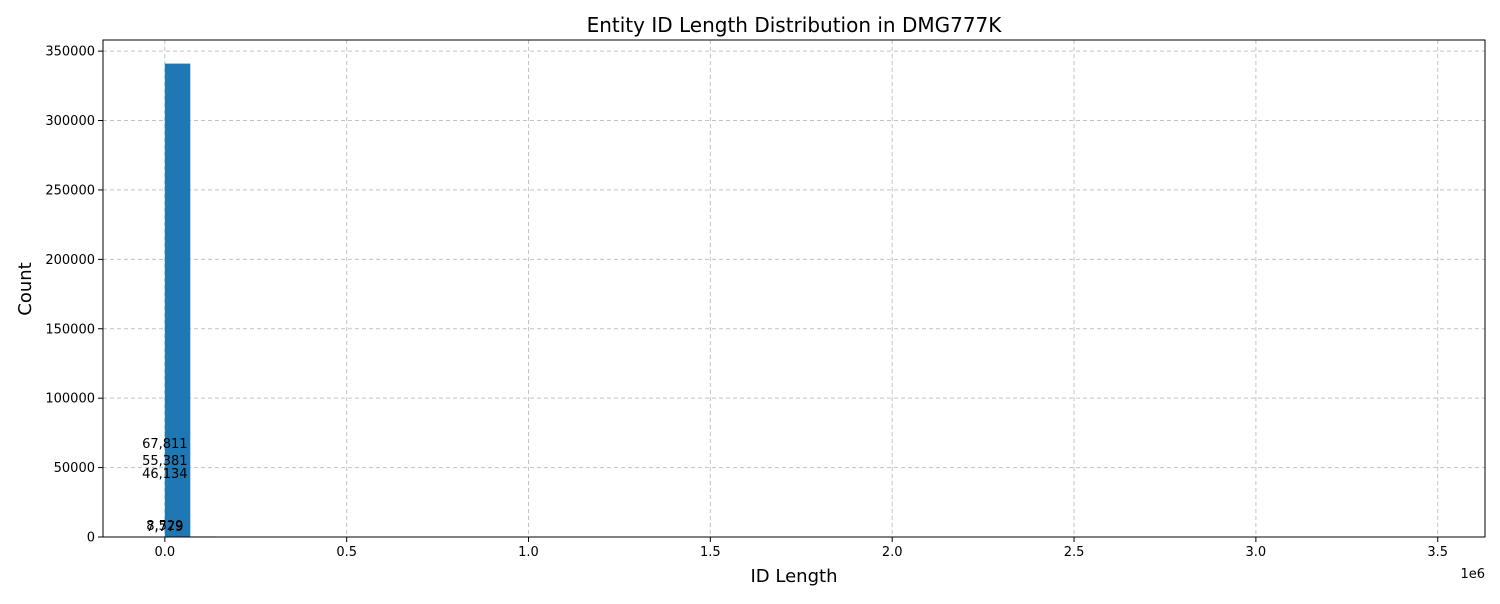  What do you see at coordinates (1074, 552) in the screenshot?
I see `x-tick-label-5: 2.5` at bounding box center [1074, 552].